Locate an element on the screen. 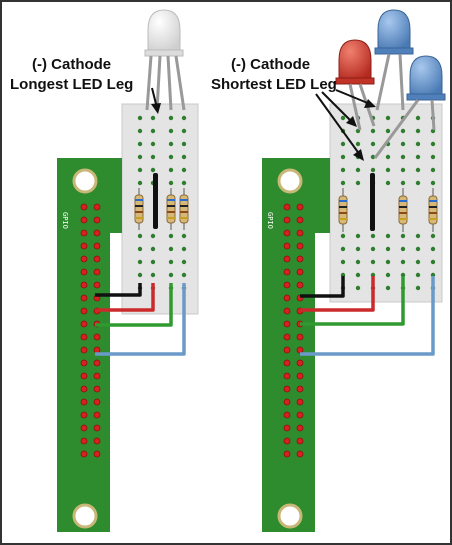  wire-blue is located at coordinates (140, 319).